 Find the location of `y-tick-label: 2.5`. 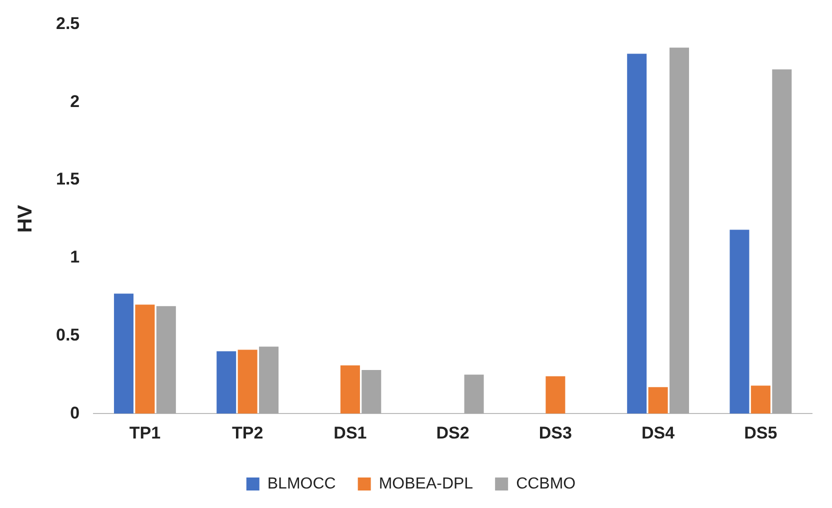

y-tick-label: 2.5 is located at coordinates (68, 23).